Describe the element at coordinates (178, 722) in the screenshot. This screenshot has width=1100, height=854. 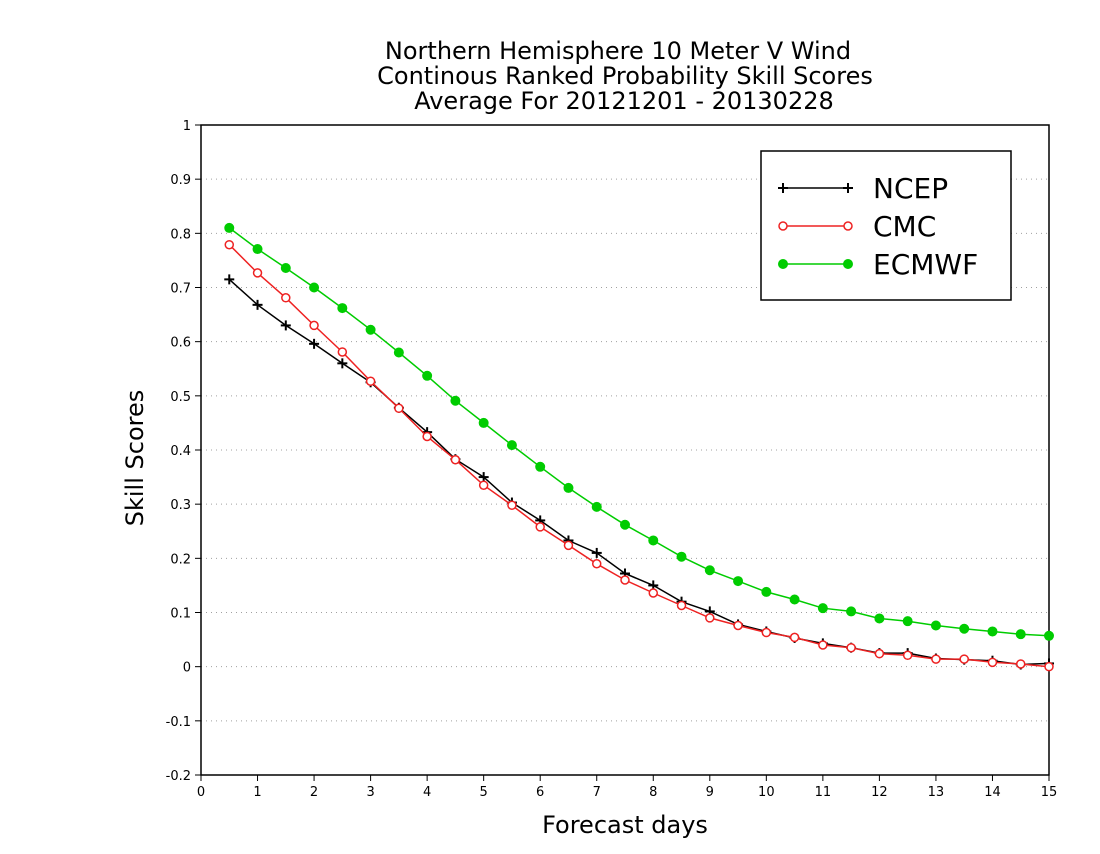
I see `y-tick-label: -0.1` at that location.